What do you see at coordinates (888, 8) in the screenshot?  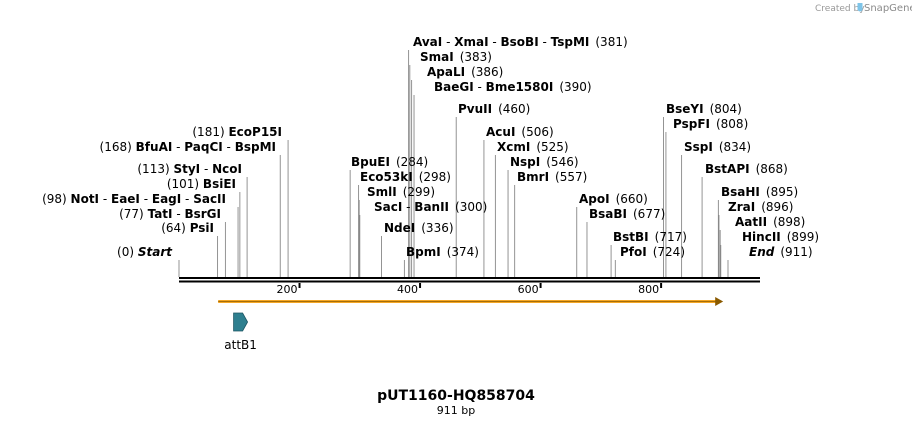 I see `credit-brand: SnapGene` at bounding box center [888, 8].